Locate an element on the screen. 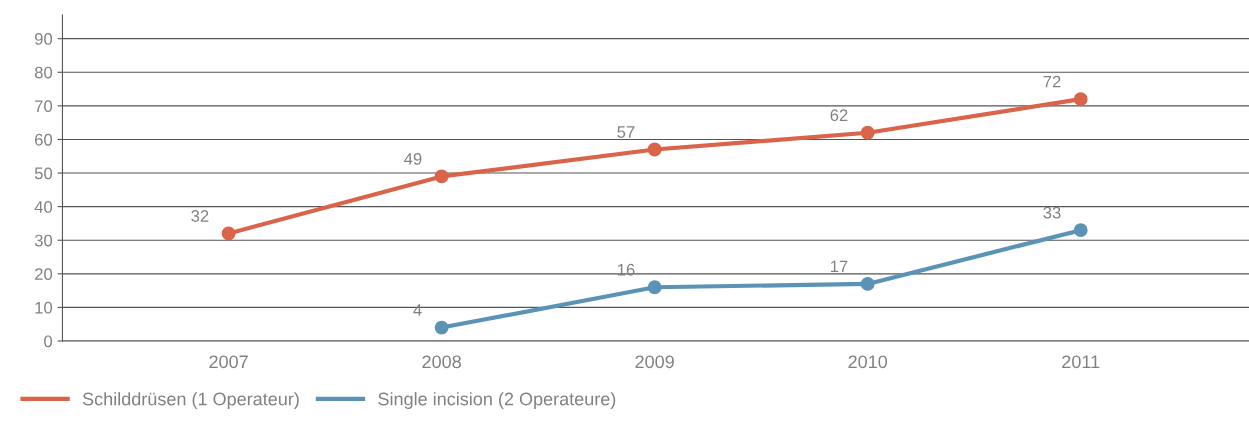 This screenshot has height=421, width=1249. y-tick-label: 20 is located at coordinates (44, 274).